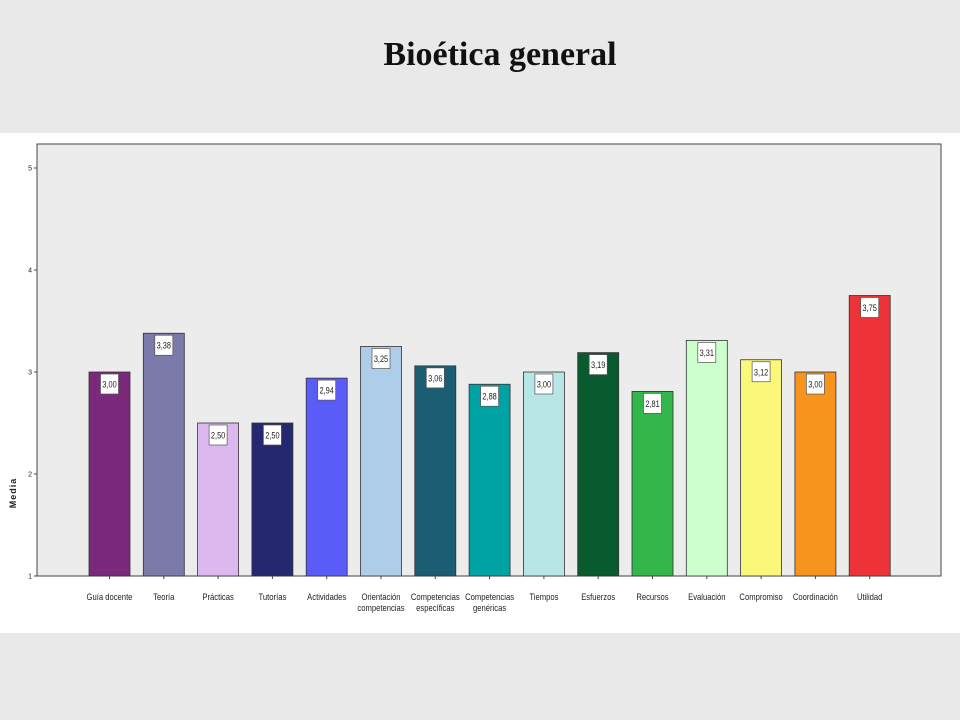  I want to click on data-label: 3,31, so click(707, 353).